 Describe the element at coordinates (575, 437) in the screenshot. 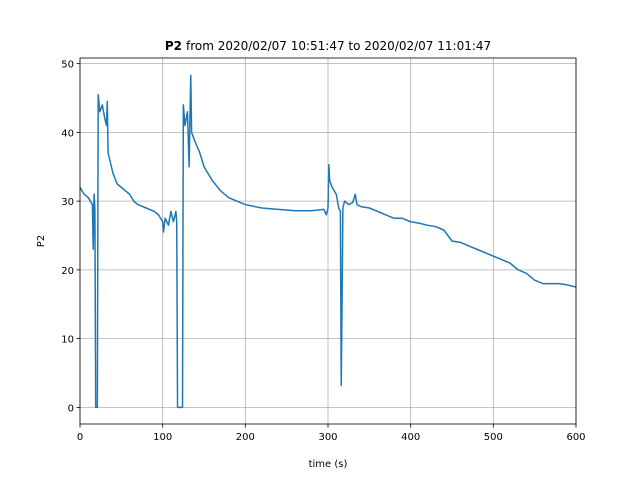

I see `x-tick-label: 600` at that location.